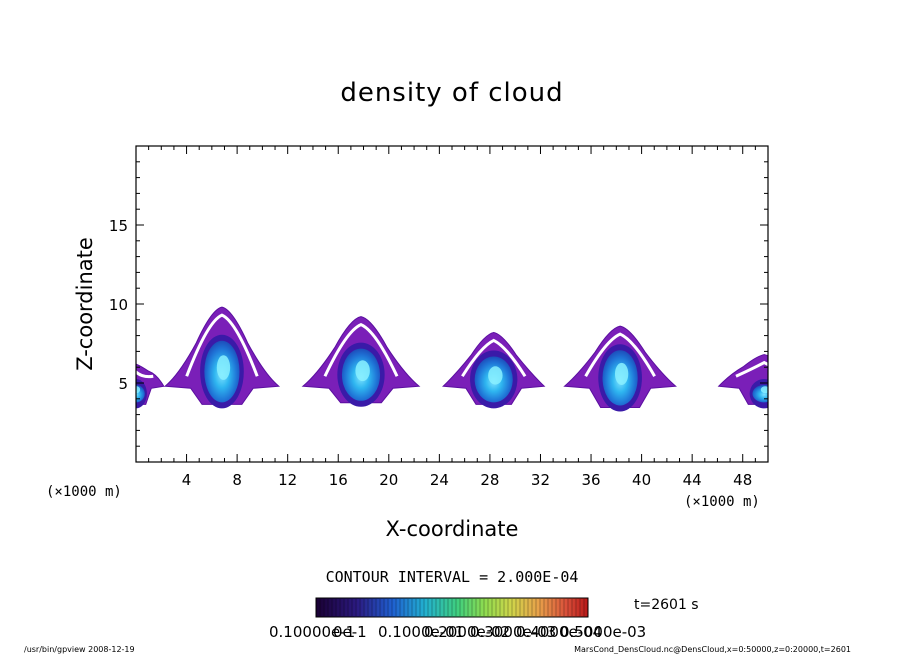 This screenshot has height=654, width=904. Describe the element at coordinates (540, 480) in the screenshot. I see `x-tick-label: 32` at that location.